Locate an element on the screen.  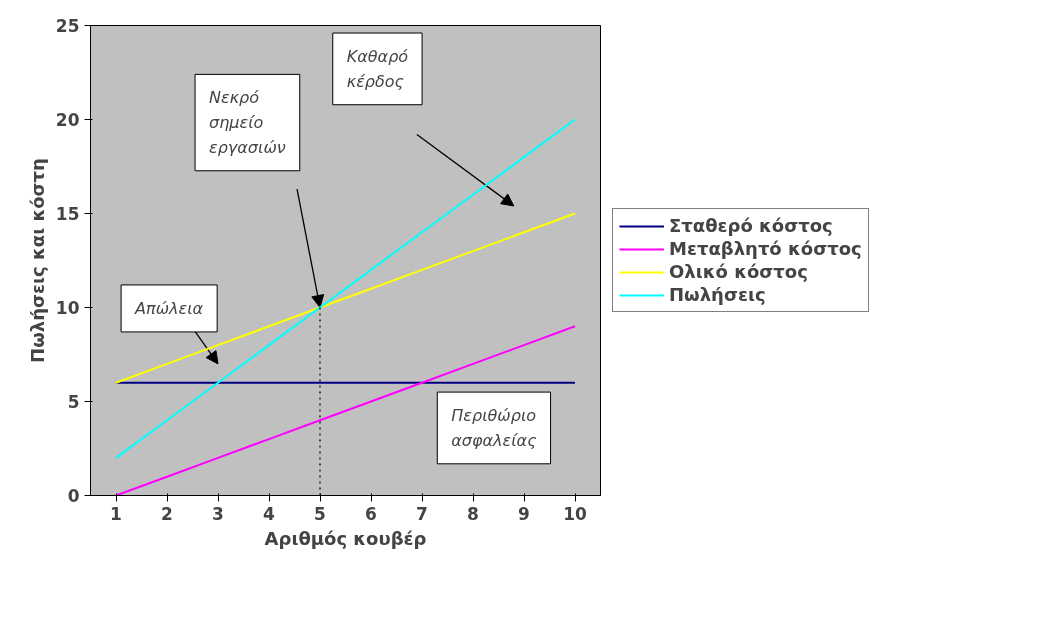
x-tick-label: 6 is located at coordinates (371, 513).